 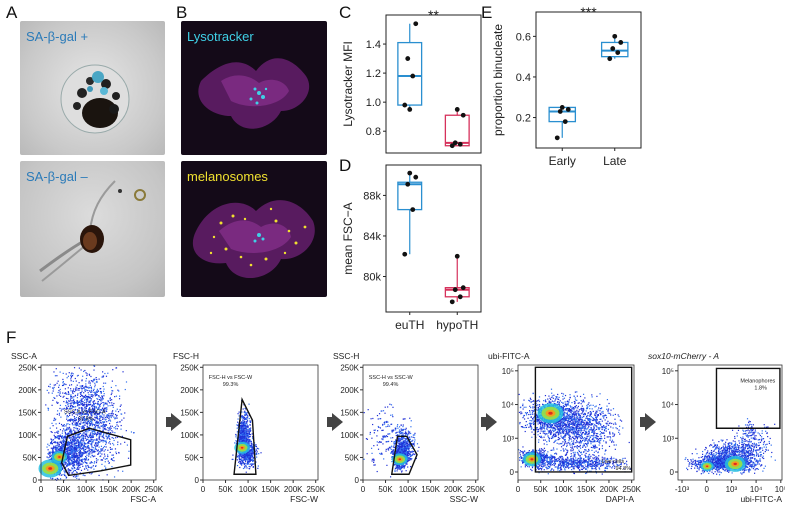 I want to click on gate-percent: 94.8%, so click(x=624, y=469).